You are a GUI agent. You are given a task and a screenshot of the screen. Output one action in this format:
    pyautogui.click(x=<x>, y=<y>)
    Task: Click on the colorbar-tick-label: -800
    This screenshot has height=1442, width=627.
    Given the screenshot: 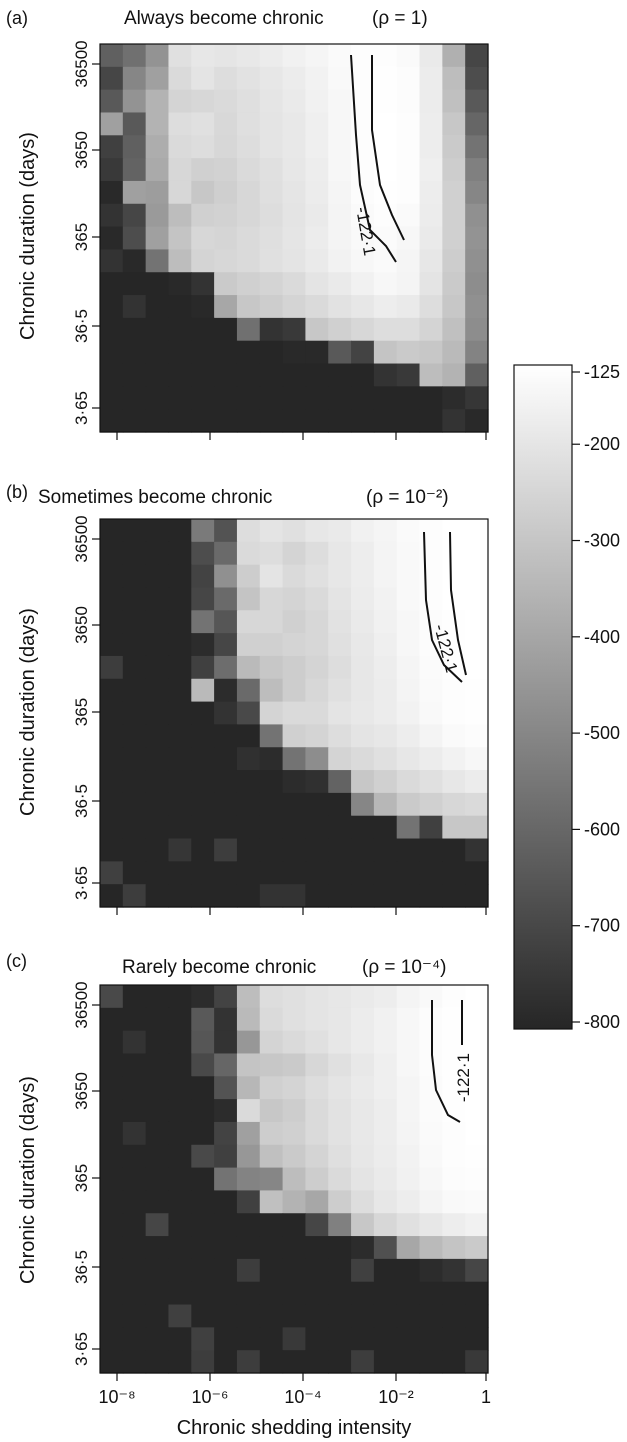 What is the action you would take?
    pyautogui.click(x=602, y=1022)
    